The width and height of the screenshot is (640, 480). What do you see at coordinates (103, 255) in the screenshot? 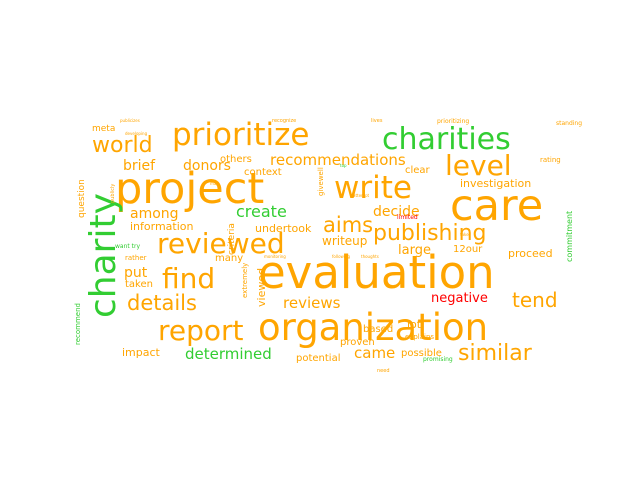
I see `cloud-word: charity` at bounding box center [103, 255].